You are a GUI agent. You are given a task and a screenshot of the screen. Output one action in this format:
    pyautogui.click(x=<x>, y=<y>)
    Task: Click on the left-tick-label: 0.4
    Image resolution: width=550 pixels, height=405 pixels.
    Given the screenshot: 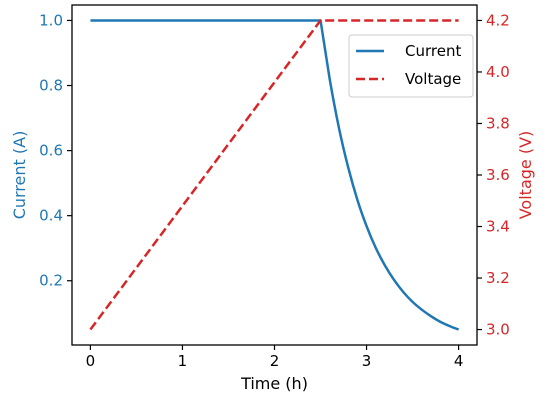 What is the action you would take?
    pyautogui.click(x=51, y=216)
    